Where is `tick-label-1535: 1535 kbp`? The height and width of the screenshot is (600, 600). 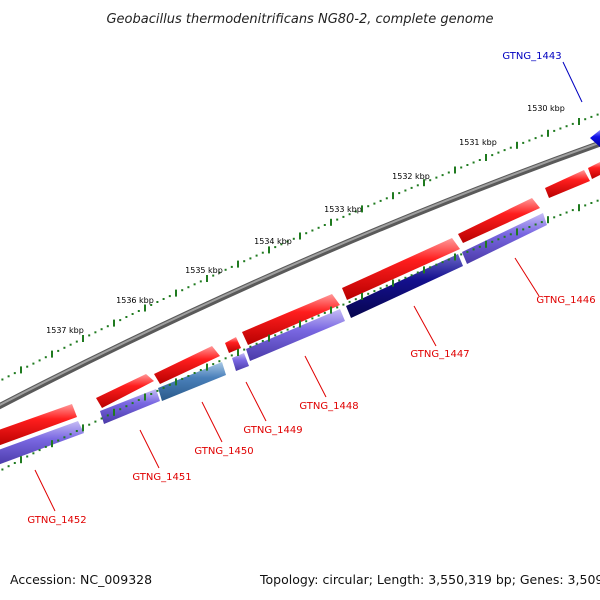 tick-label-1535: 1535 kbp is located at coordinates (204, 270).